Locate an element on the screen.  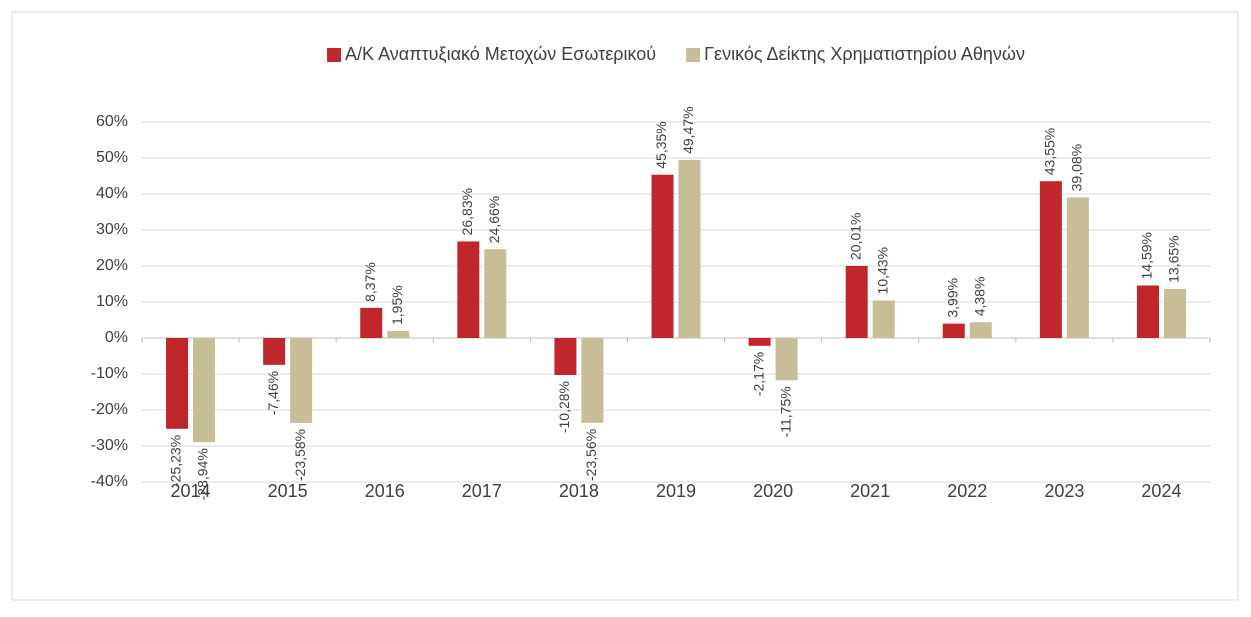
y-tick-label: 60% is located at coordinates (112, 121).